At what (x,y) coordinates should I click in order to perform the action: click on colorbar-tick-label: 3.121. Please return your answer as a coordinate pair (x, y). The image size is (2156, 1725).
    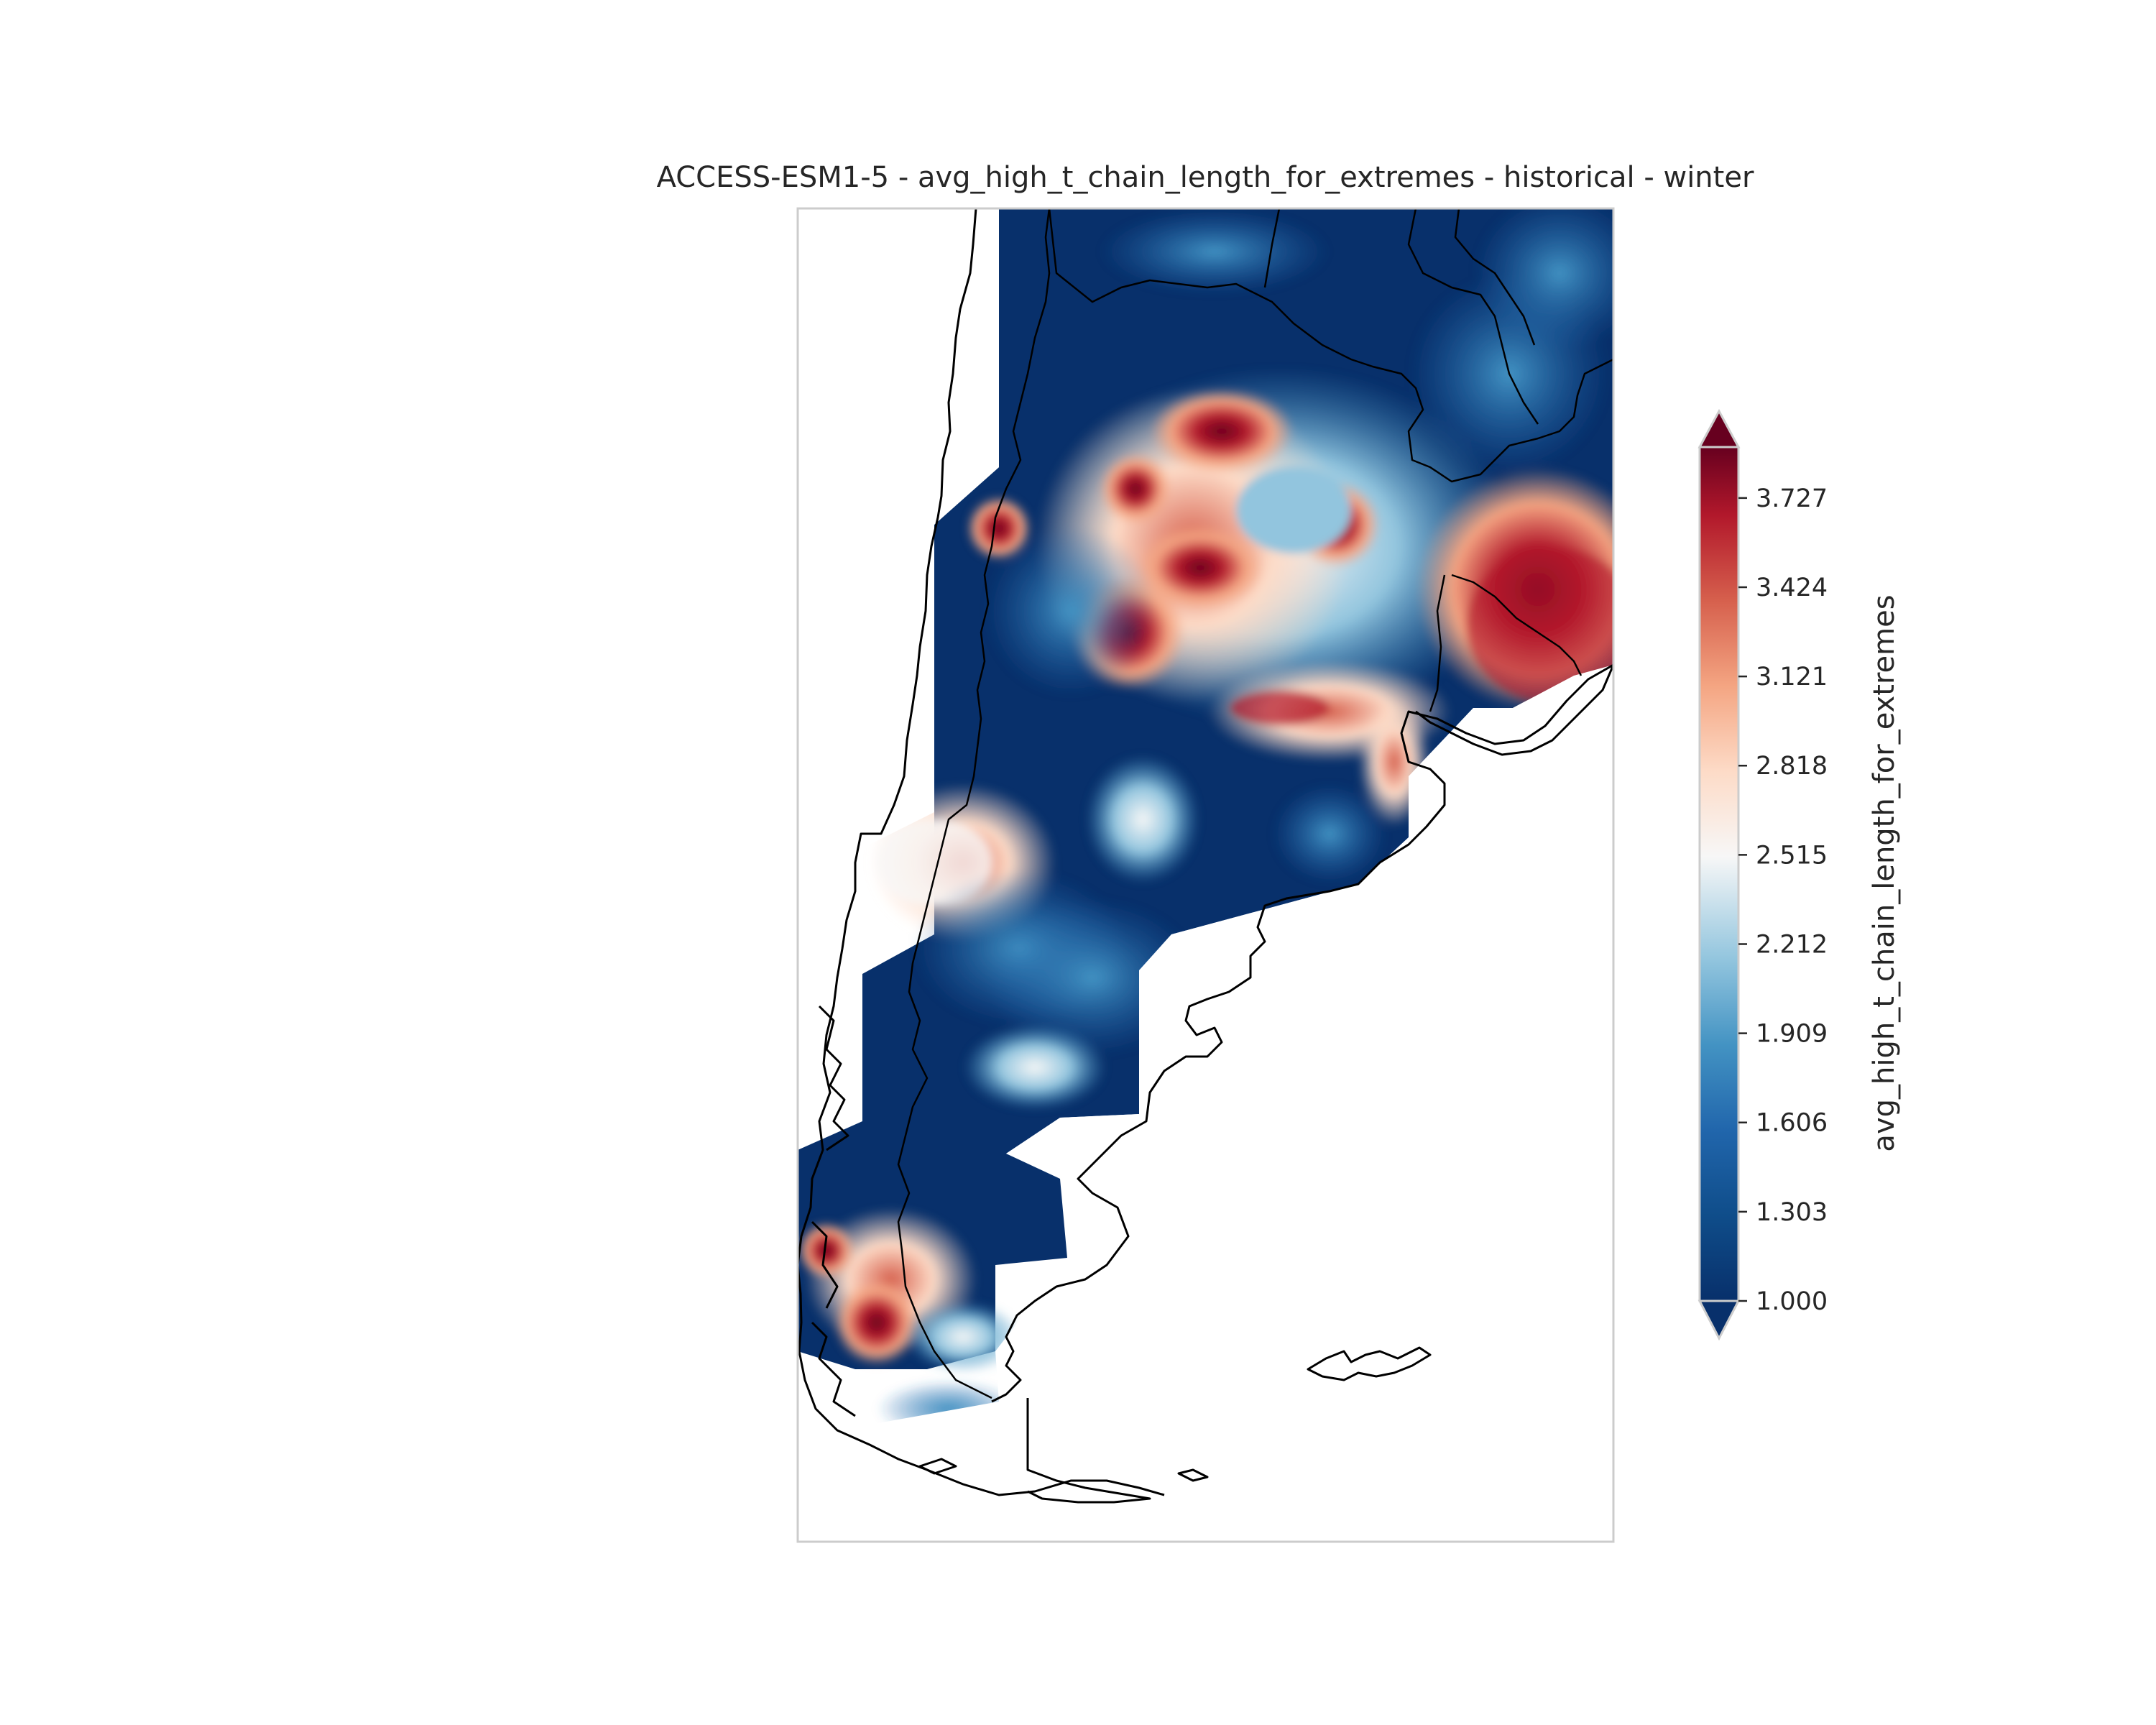
    Looking at the image, I should click on (1792, 677).